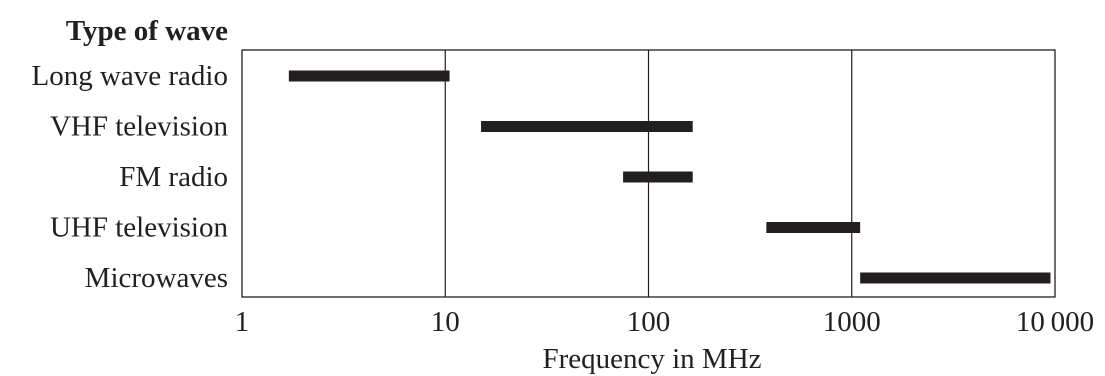  Describe the element at coordinates (649, 322) in the screenshot. I see `x-tick-label: 100` at that location.